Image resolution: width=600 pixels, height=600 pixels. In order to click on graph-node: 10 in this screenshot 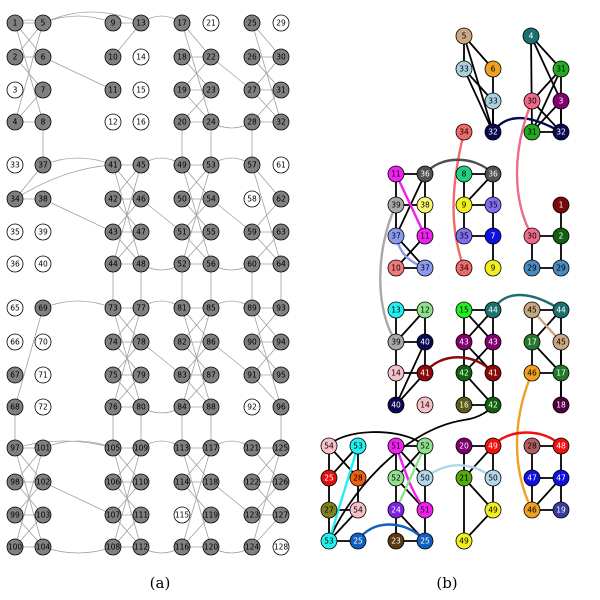, I will do `click(396, 268)`.